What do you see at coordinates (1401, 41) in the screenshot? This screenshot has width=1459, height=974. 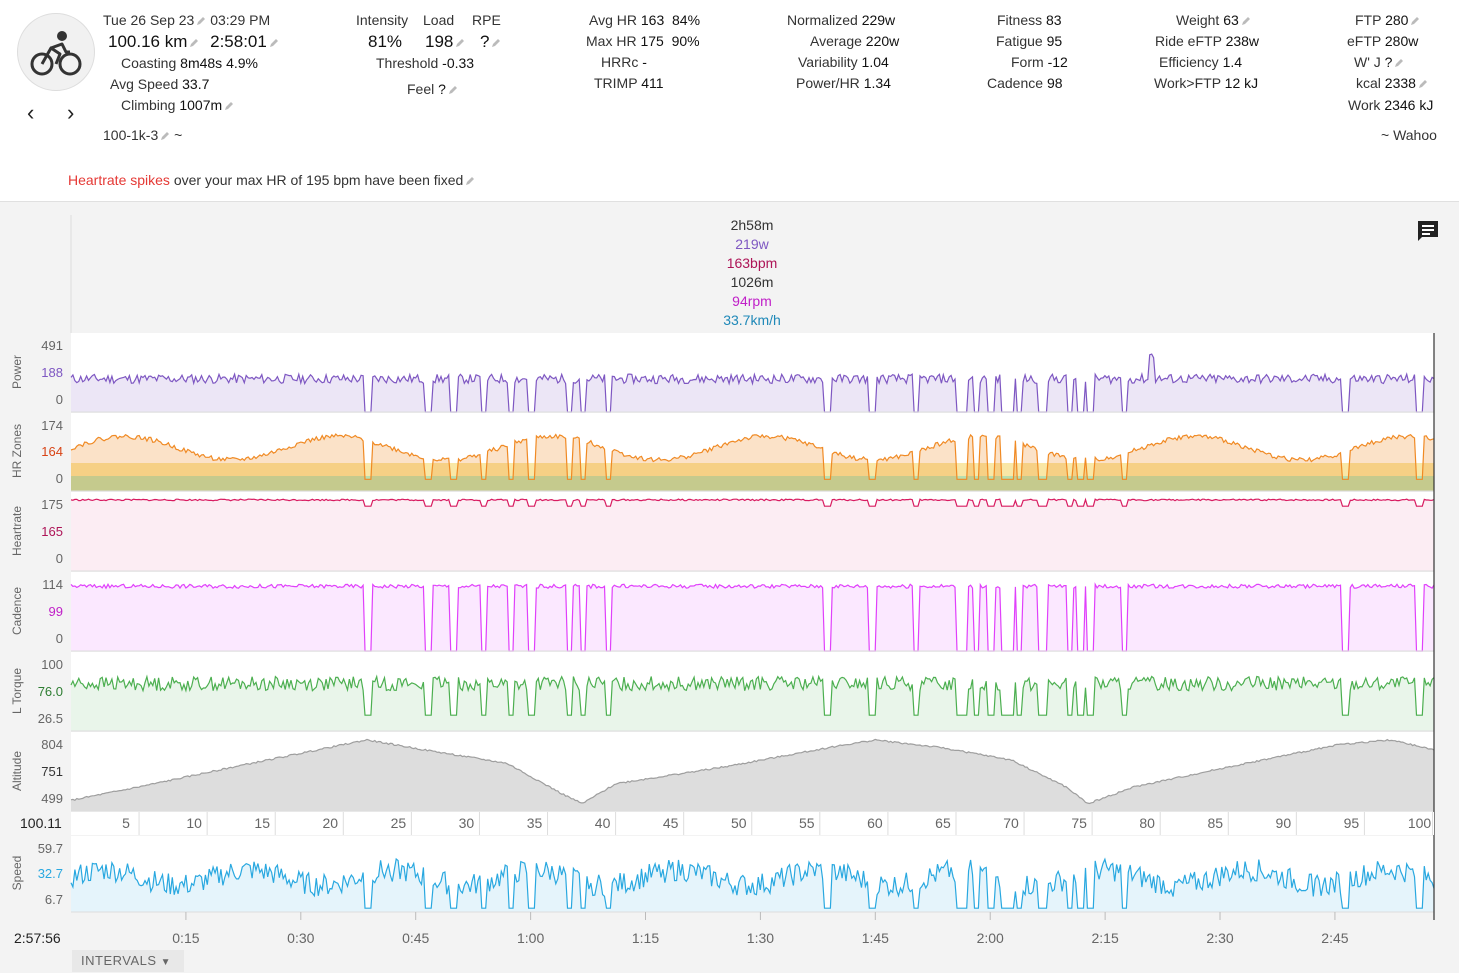 I see `eftp-value: 280w` at bounding box center [1401, 41].